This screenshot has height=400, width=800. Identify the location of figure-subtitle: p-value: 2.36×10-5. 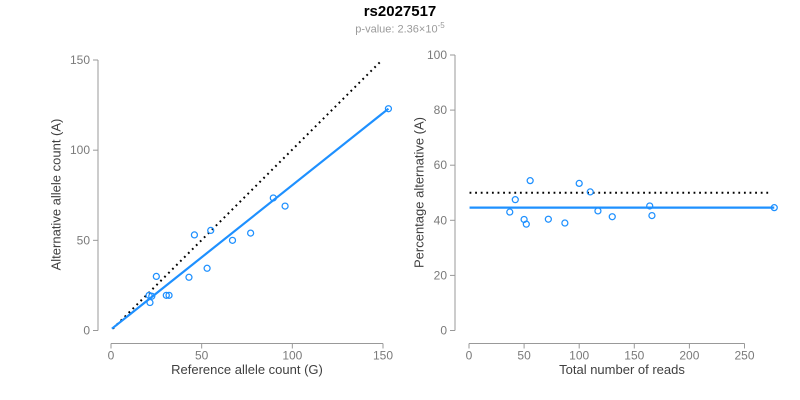
(400, 28).